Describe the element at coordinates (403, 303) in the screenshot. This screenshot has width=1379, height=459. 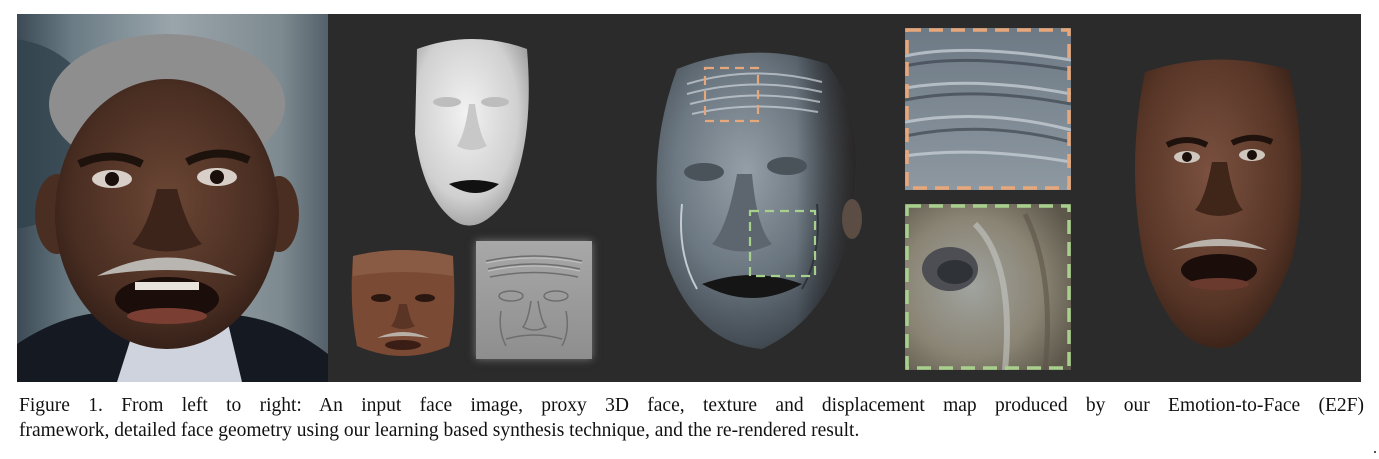
I see `texture-map` at that location.